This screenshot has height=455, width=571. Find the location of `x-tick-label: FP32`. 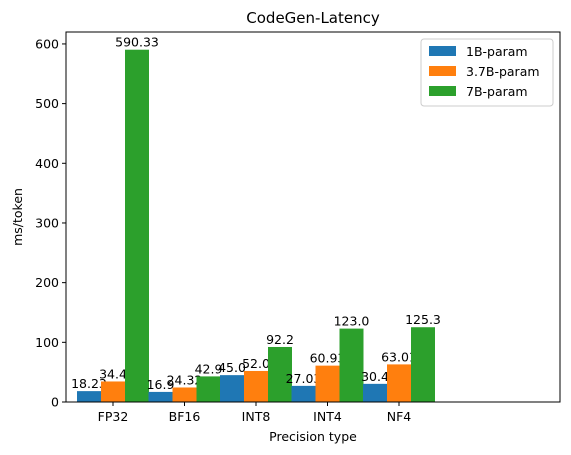

x-tick-label: FP32 is located at coordinates (113, 416).